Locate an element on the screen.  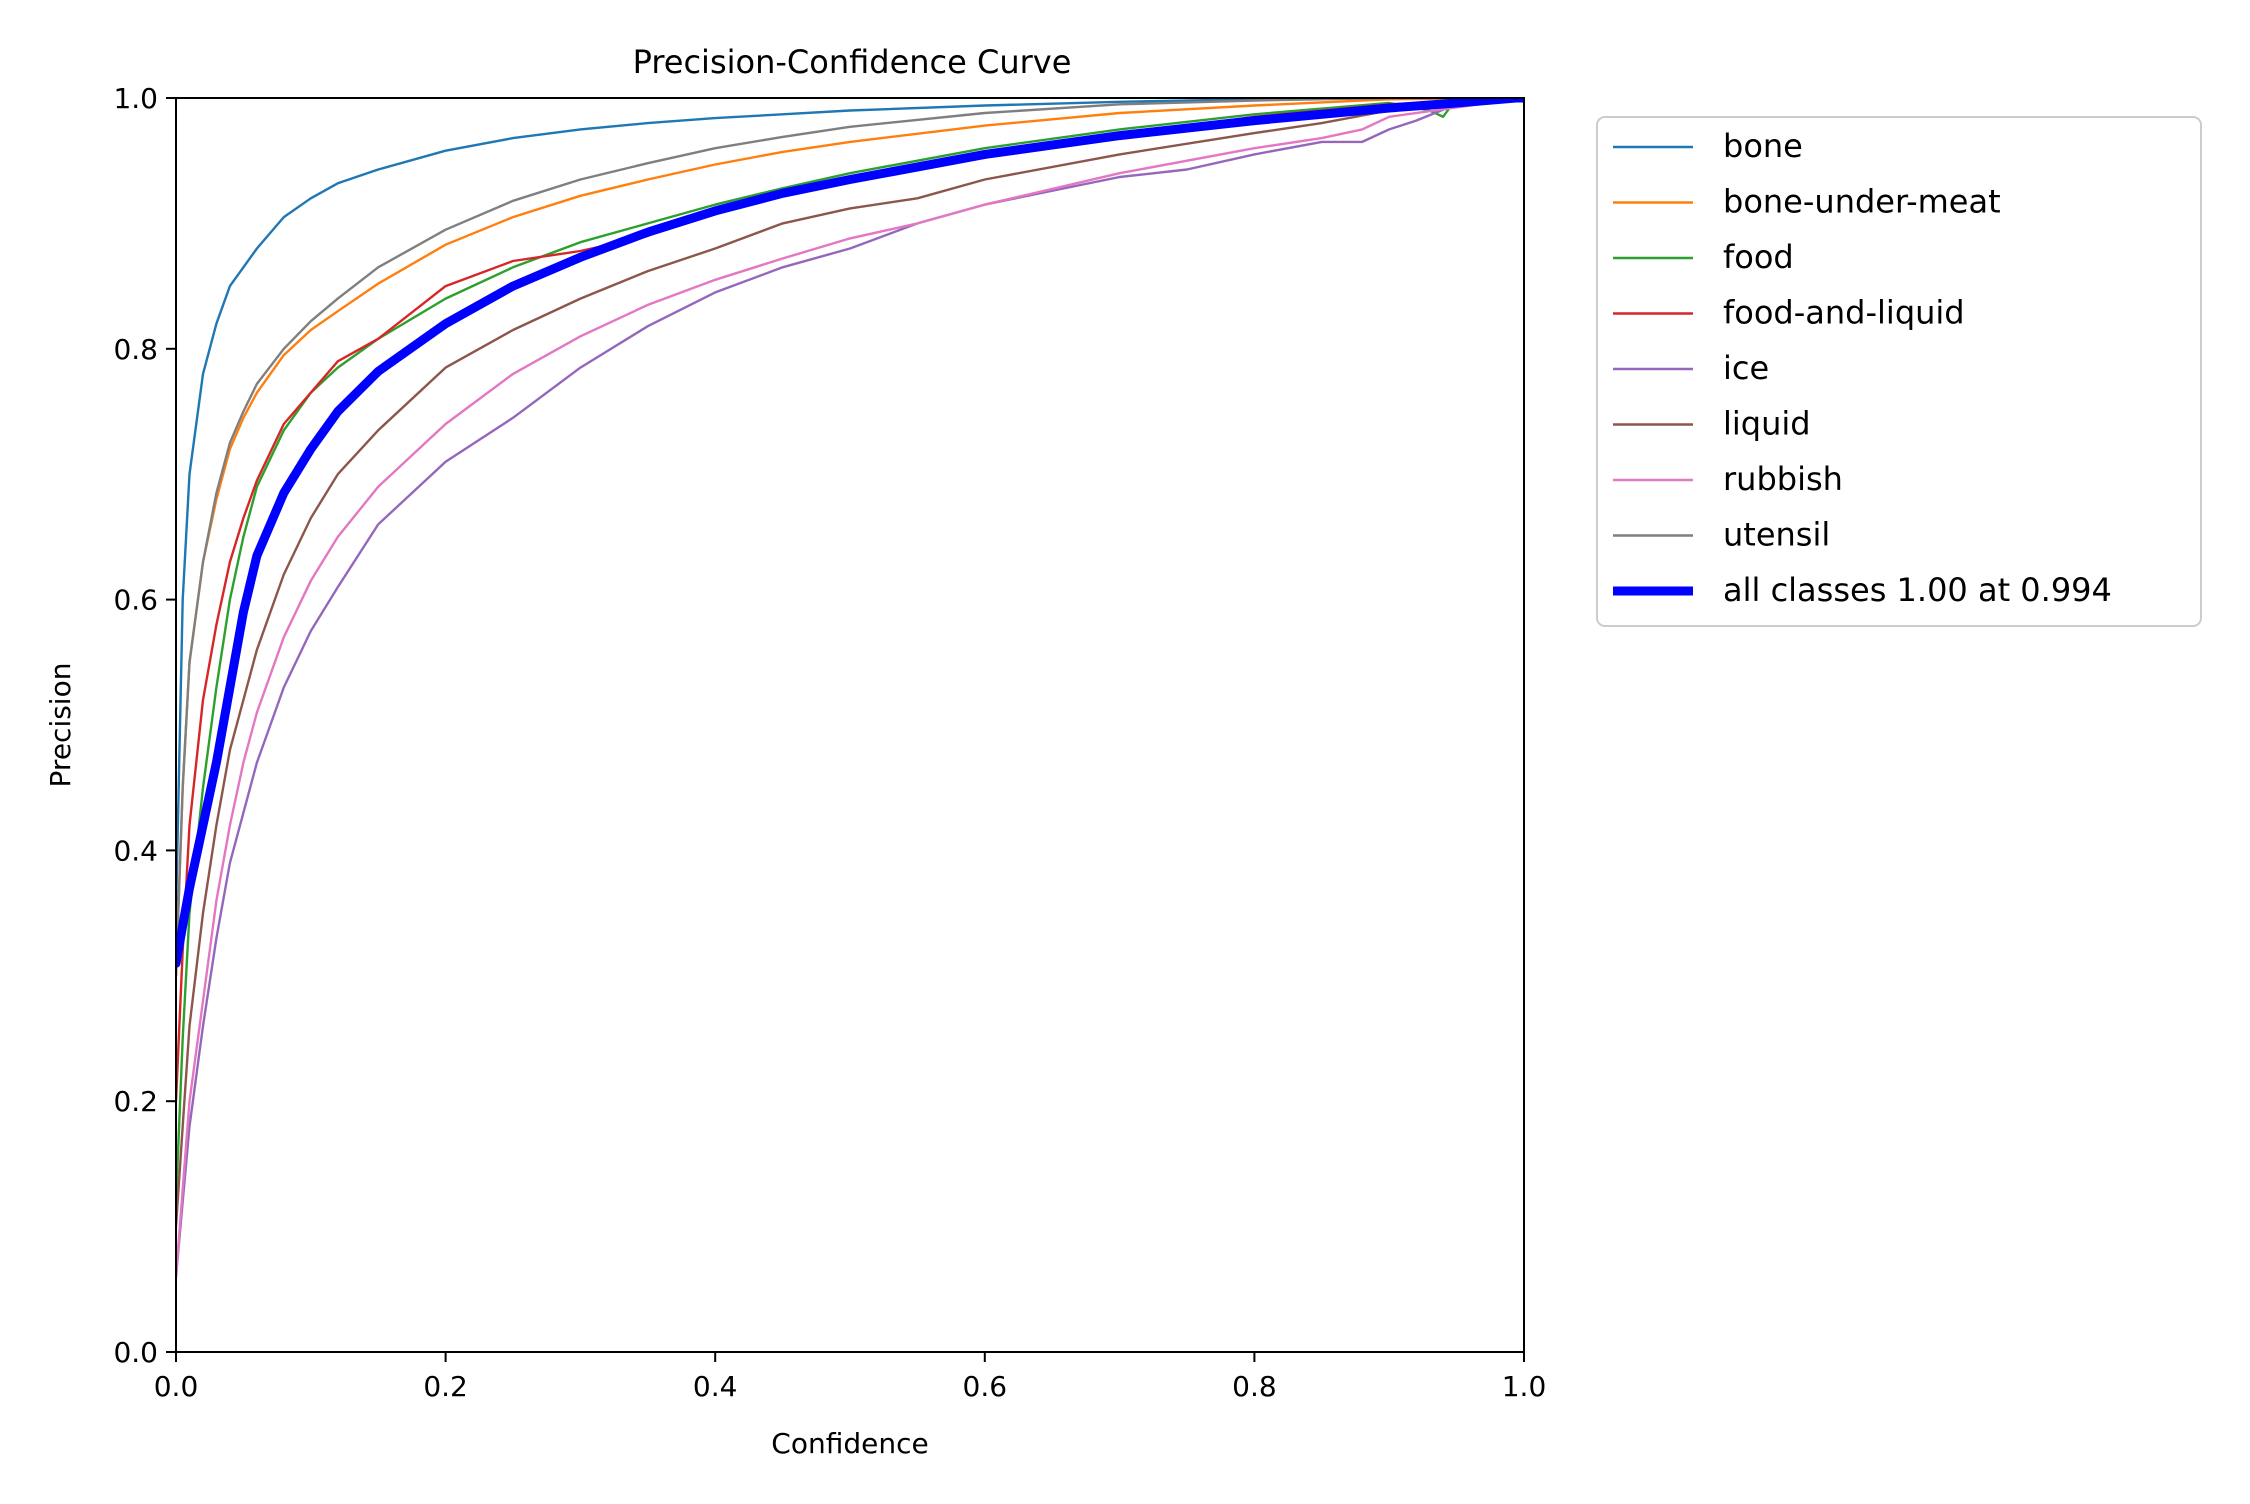
x-tick-label: 0.2 is located at coordinates (445, 1386).